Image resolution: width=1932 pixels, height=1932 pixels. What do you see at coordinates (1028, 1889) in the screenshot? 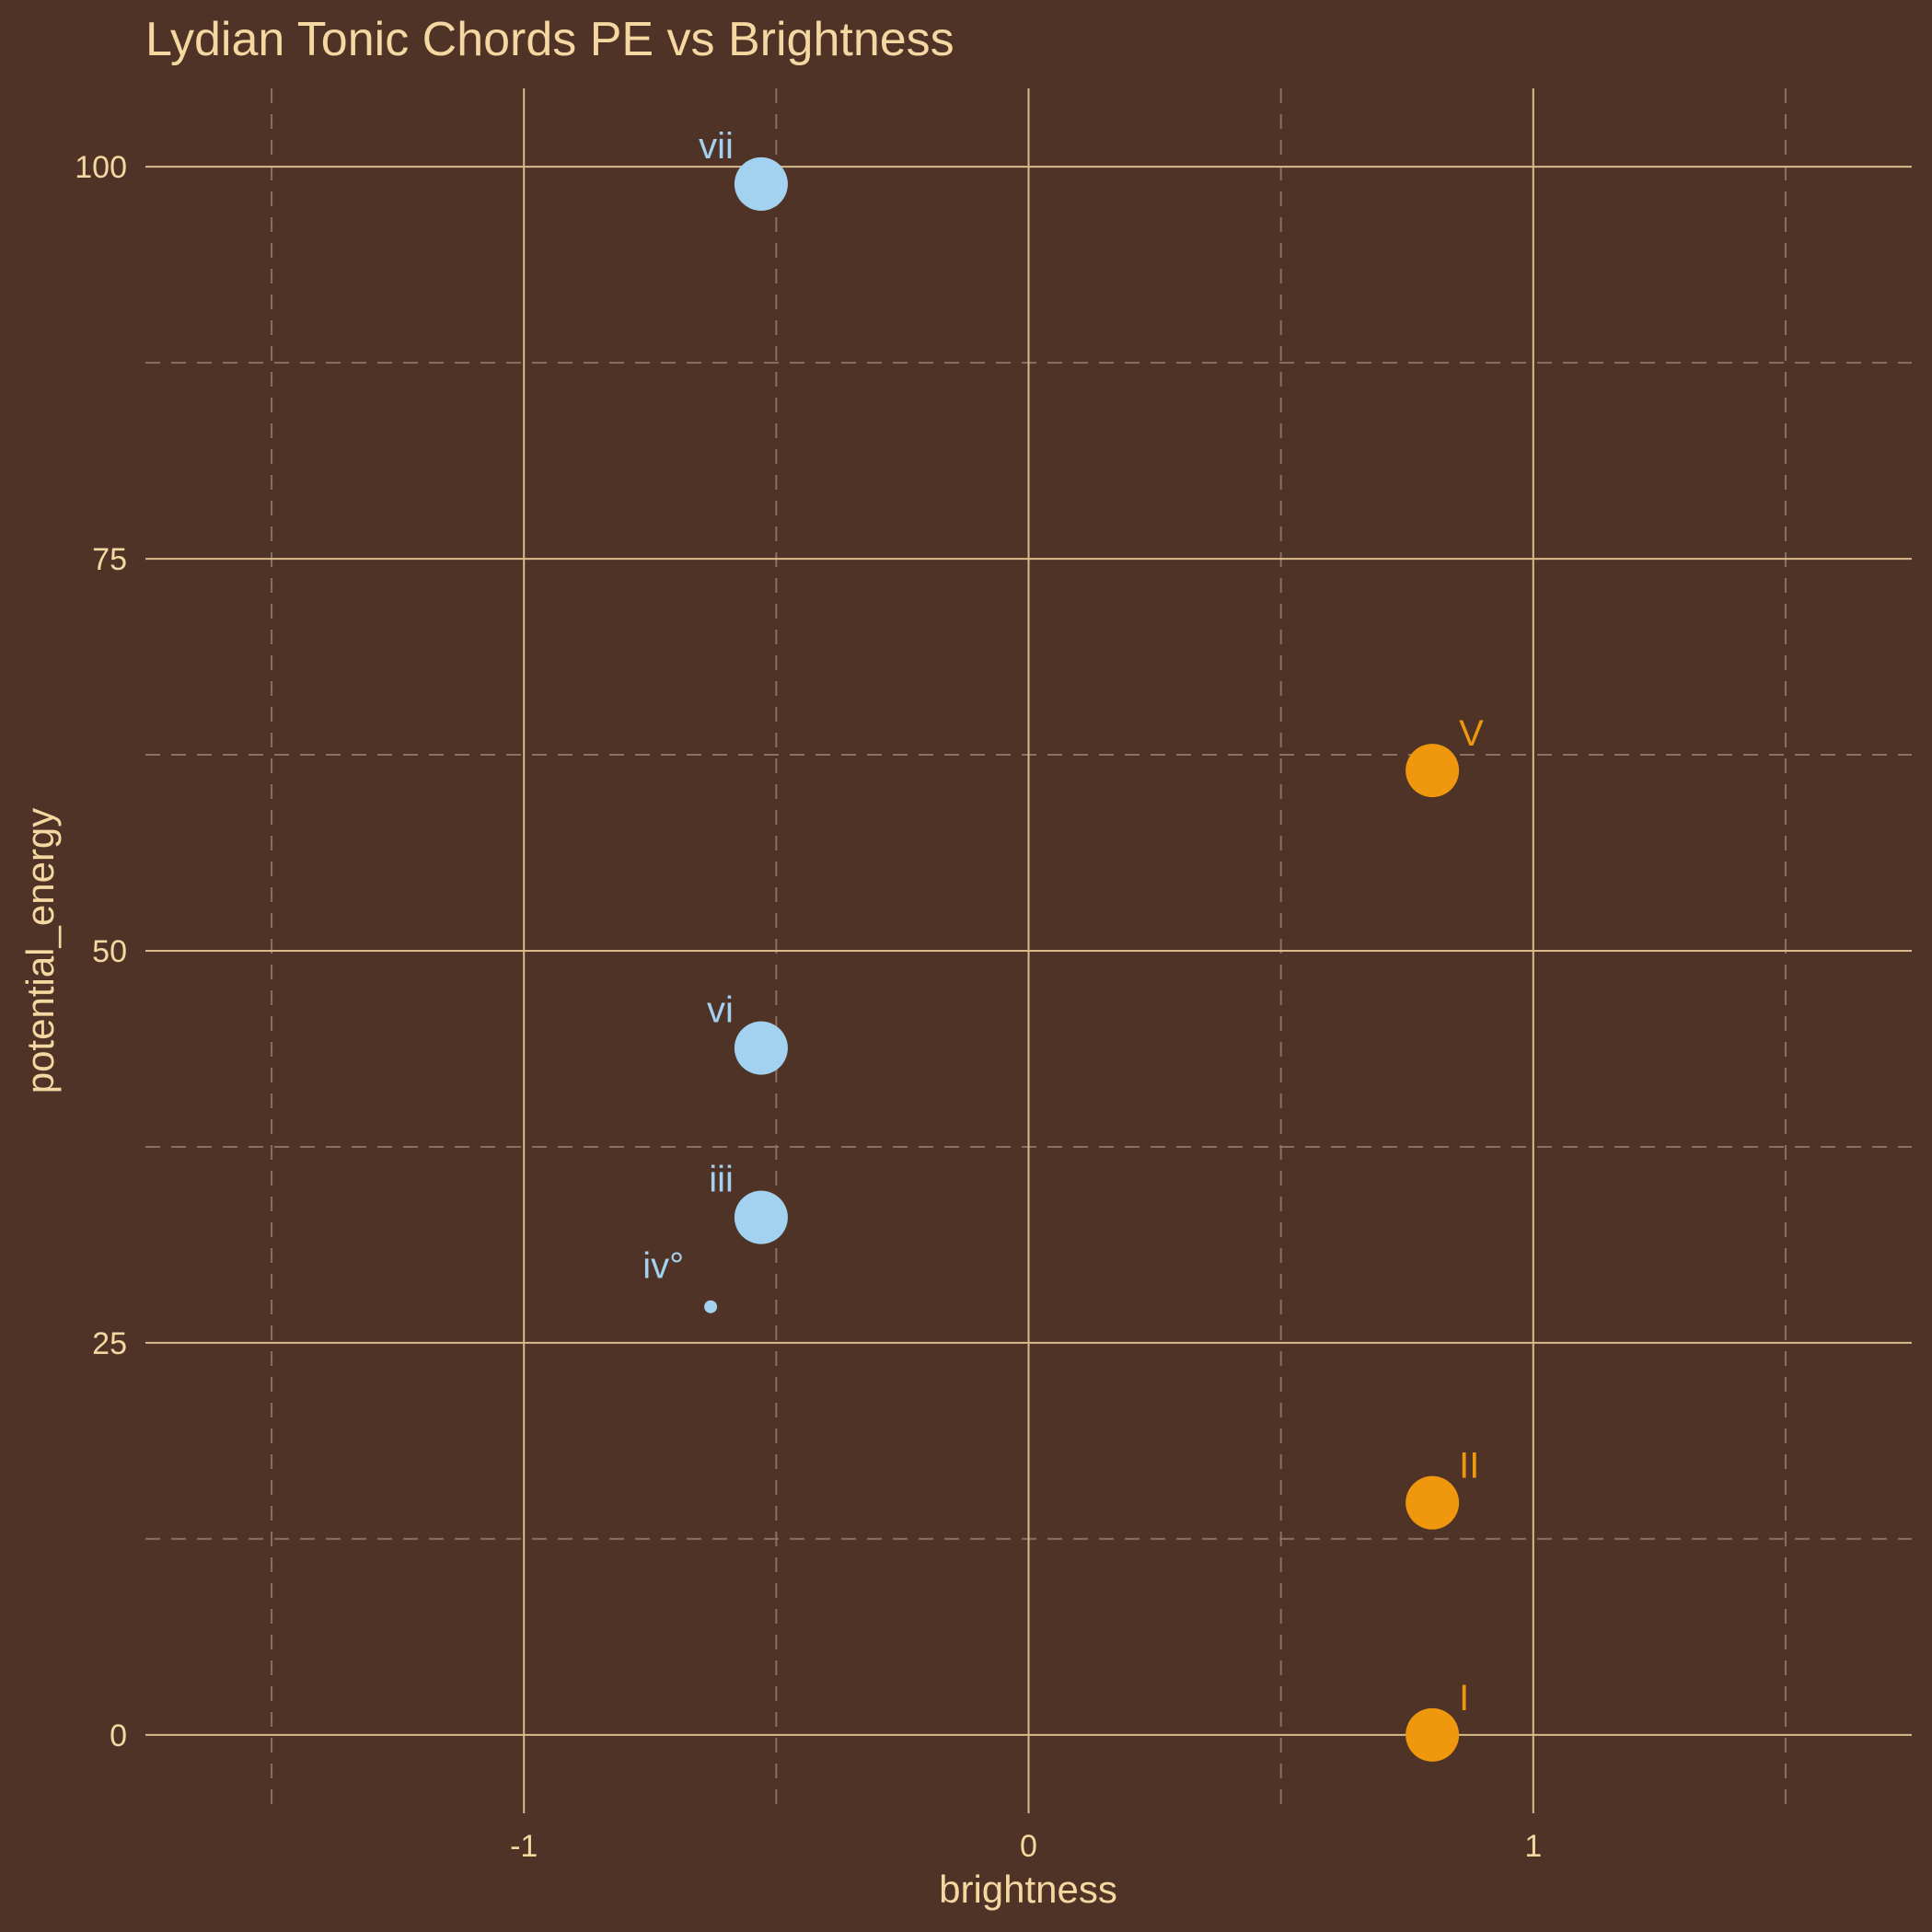
I see `x-axis-label: brightness` at bounding box center [1028, 1889].